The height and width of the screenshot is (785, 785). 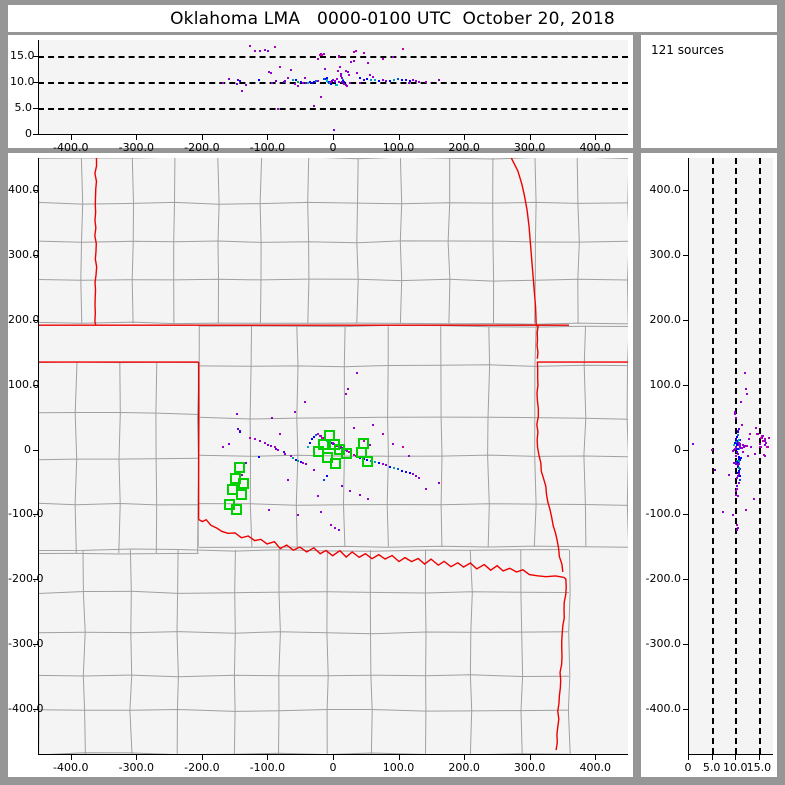 I want to click on x-tick-label-6: 200.0, so click(x=464, y=147).